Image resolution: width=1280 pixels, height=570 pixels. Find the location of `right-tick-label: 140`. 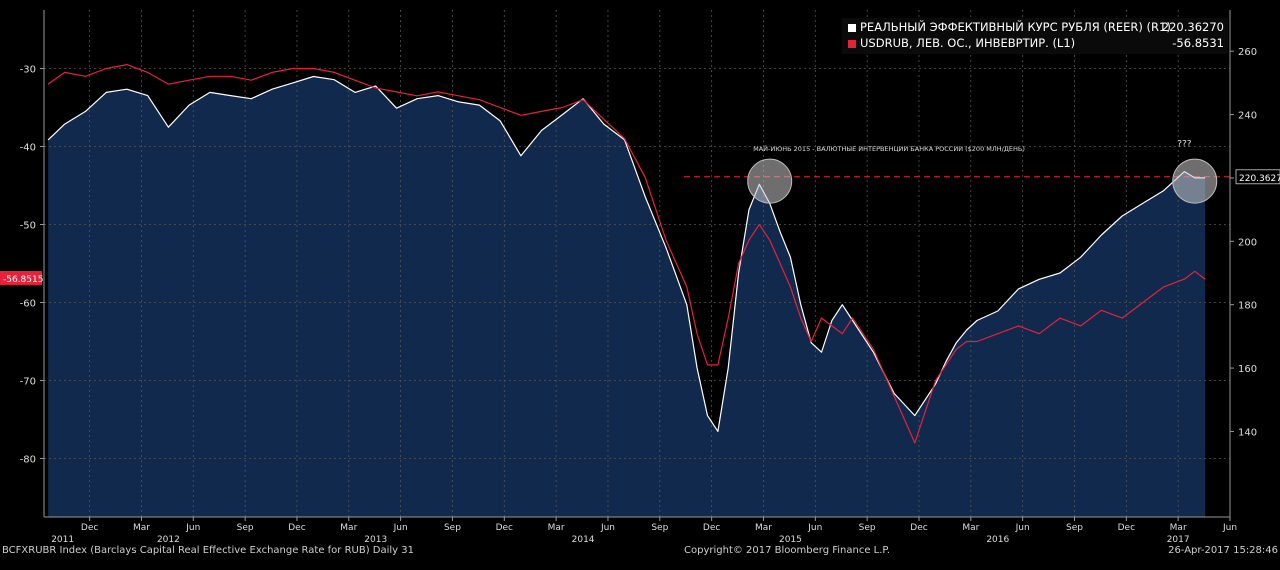

right-tick-label: 140 is located at coordinates (1247, 432).